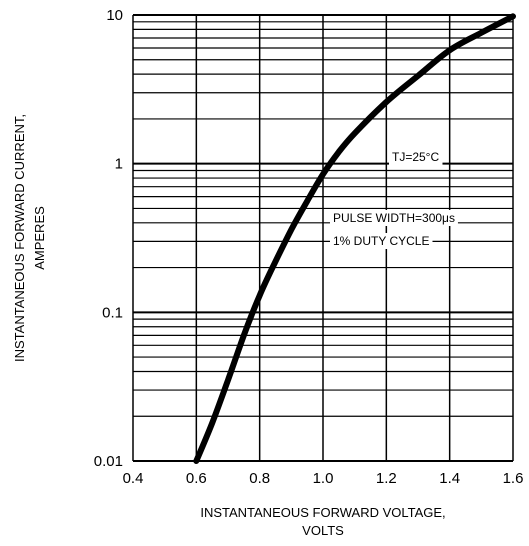  What do you see at coordinates (133, 478) in the screenshot?
I see `x-tick-label: 0.4` at bounding box center [133, 478].